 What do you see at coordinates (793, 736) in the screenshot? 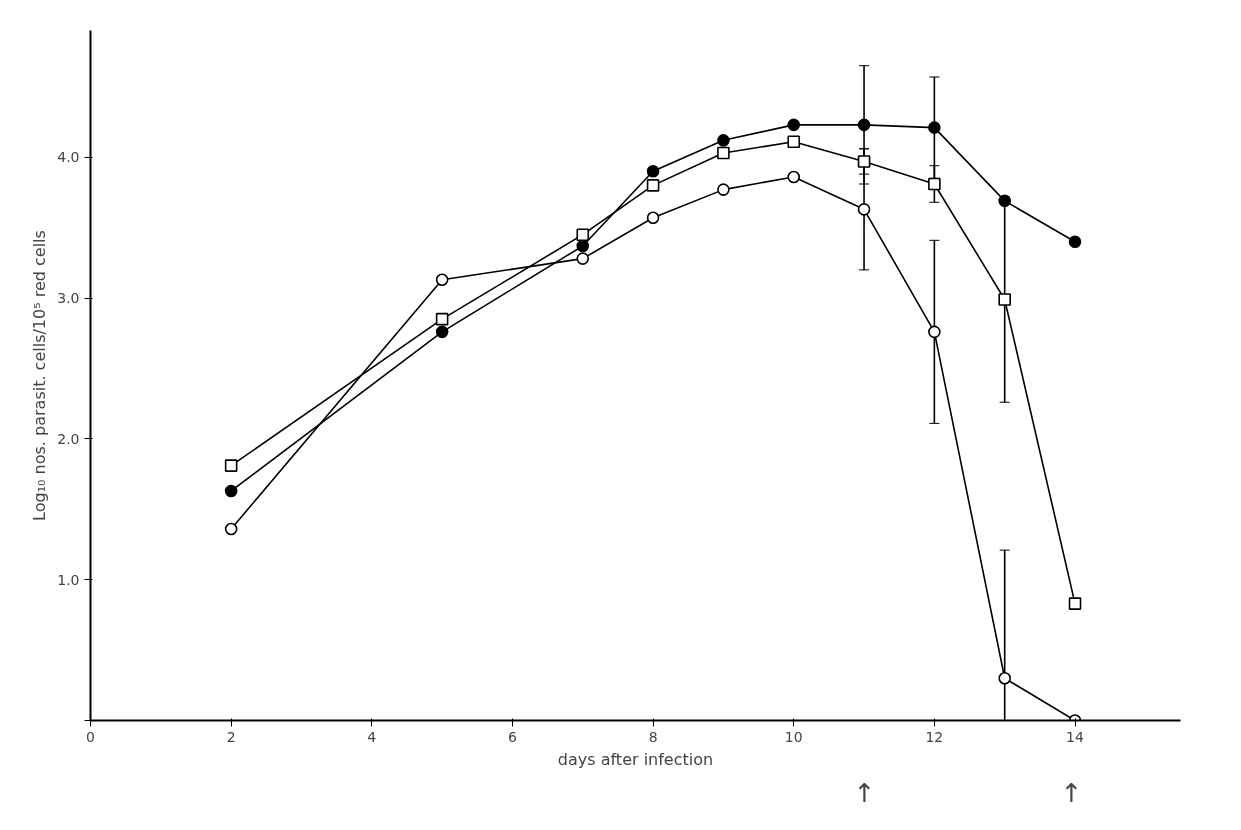
I see `x-tick-label: 10` at bounding box center [793, 736].